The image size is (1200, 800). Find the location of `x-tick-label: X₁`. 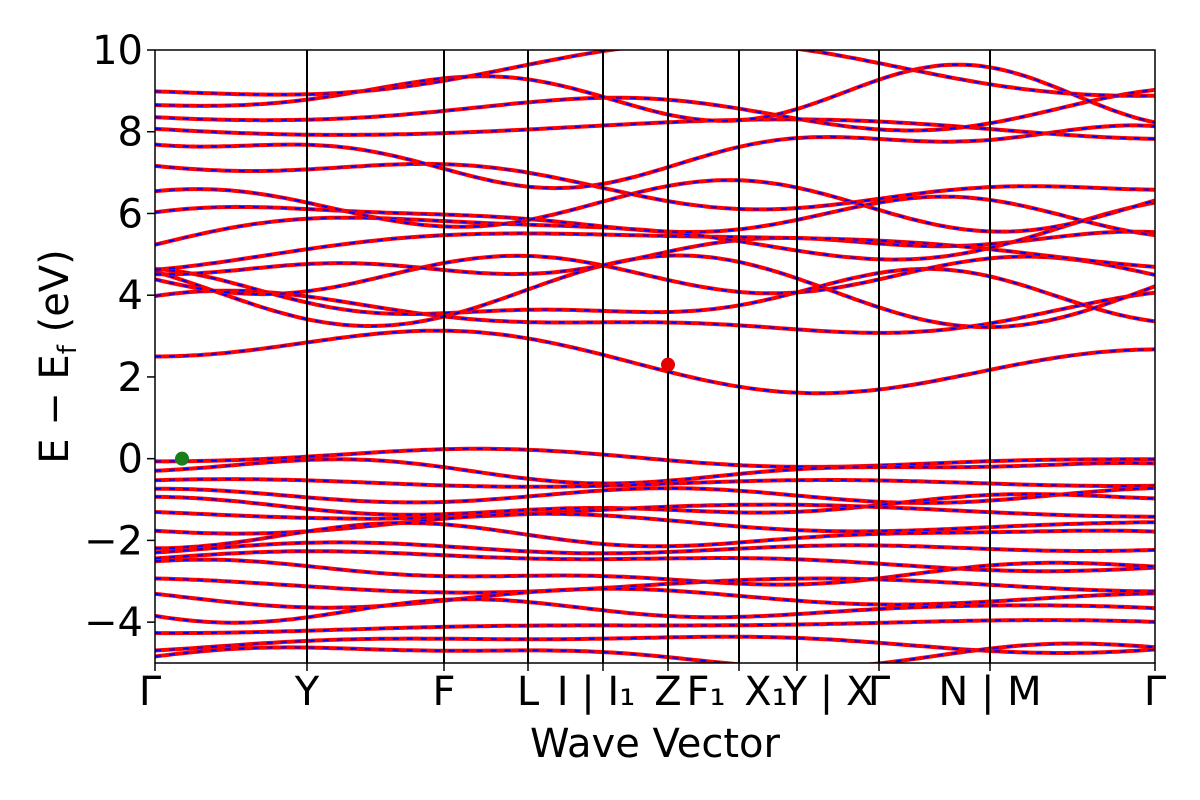

x-tick-label: X₁ is located at coordinates (765, 692).